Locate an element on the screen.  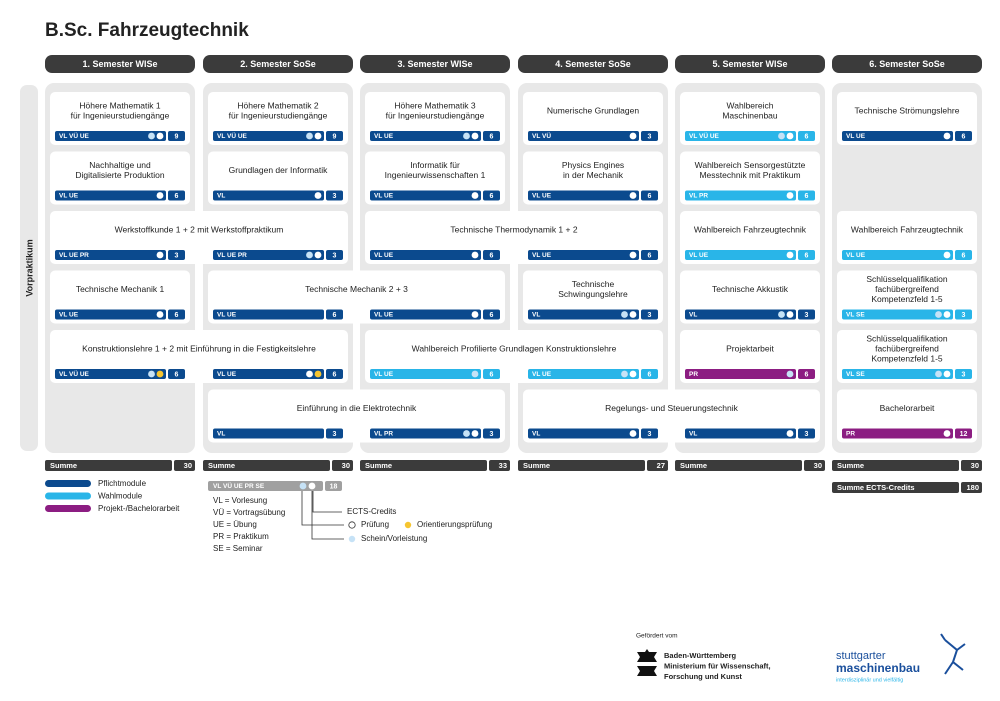
module-title: Bachelorarbeit is located at coordinates (907, 408).